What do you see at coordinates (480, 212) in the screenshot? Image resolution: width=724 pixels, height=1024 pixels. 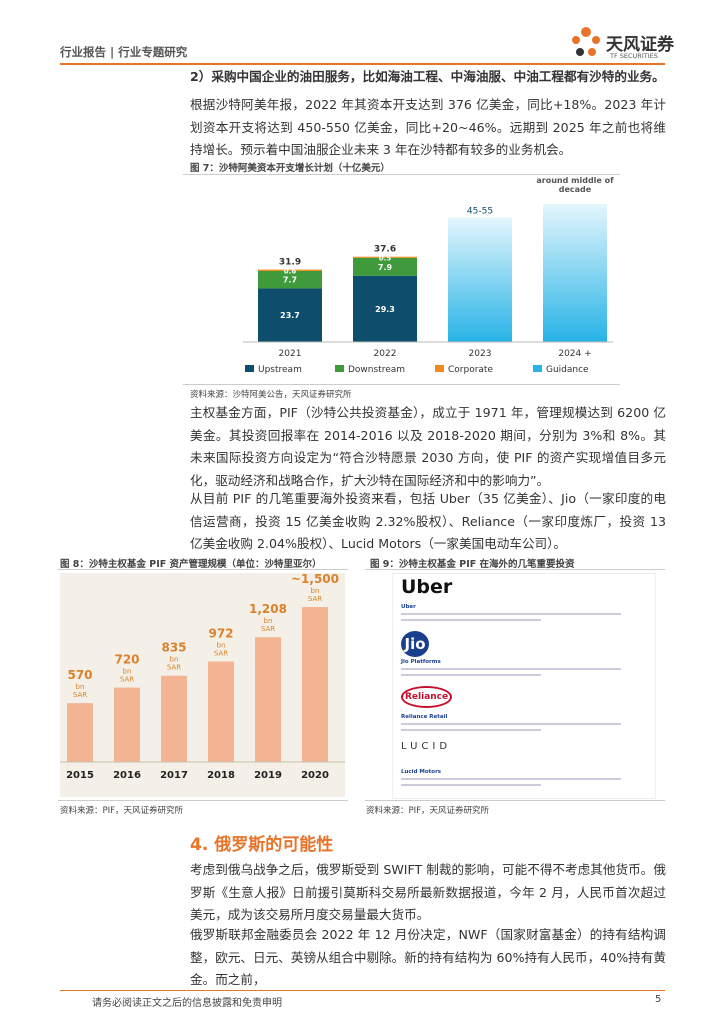 I see `range-label: 45-55` at bounding box center [480, 212].